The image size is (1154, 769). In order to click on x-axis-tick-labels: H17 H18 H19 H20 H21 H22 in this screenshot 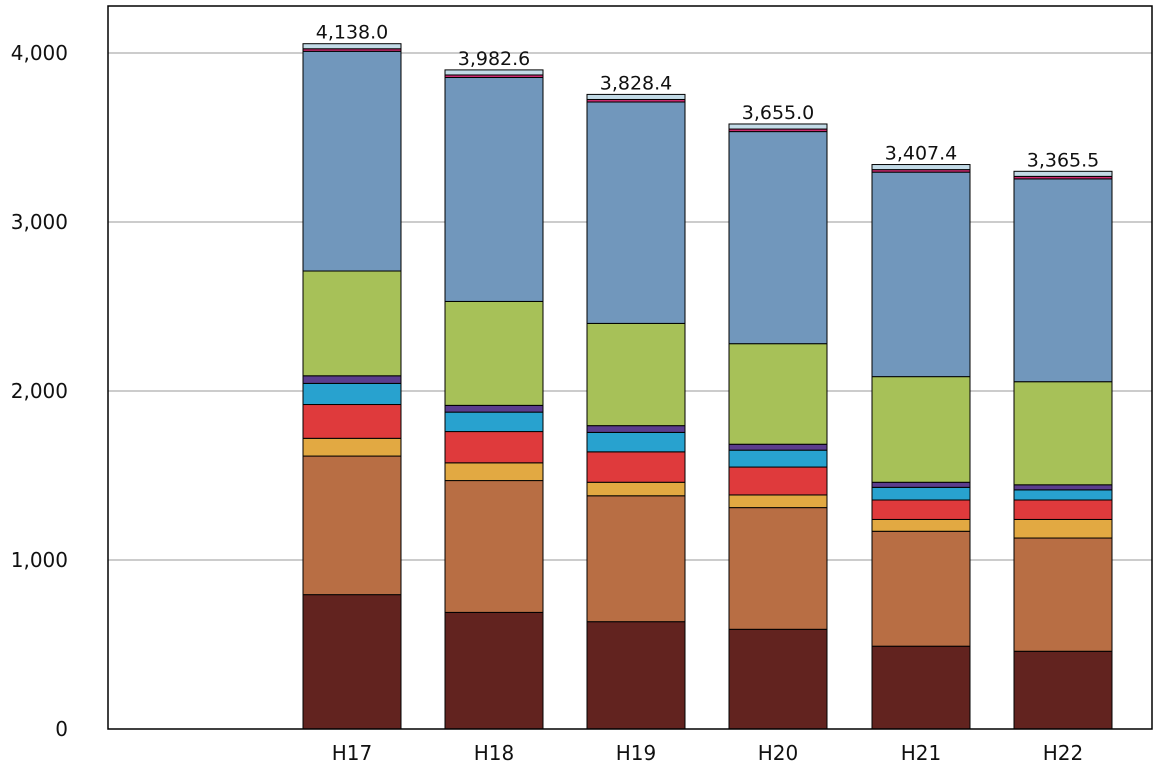, I will do `click(708, 753)`.